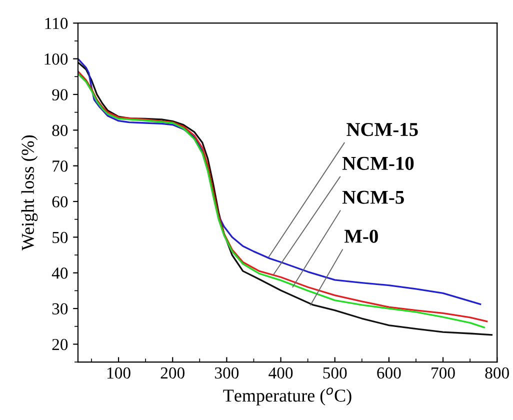 The width and height of the screenshot is (513, 420). What do you see at coordinates (373, 197) in the screenshot?
I see `annotation: NCM-5` at bounding box center [373, 197].